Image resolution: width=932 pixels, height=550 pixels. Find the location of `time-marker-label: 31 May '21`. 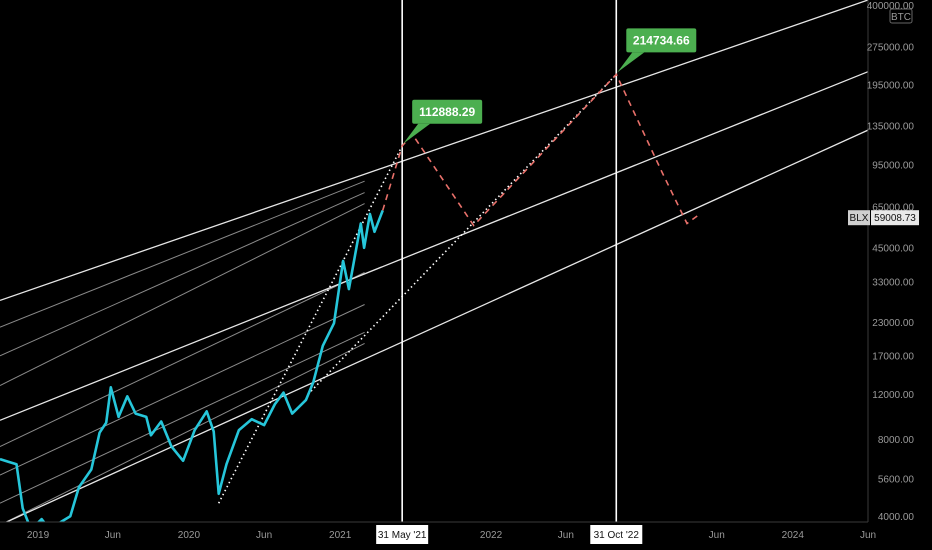

time-marker-label: 31 May '21 is located at coordinates (402, 534).